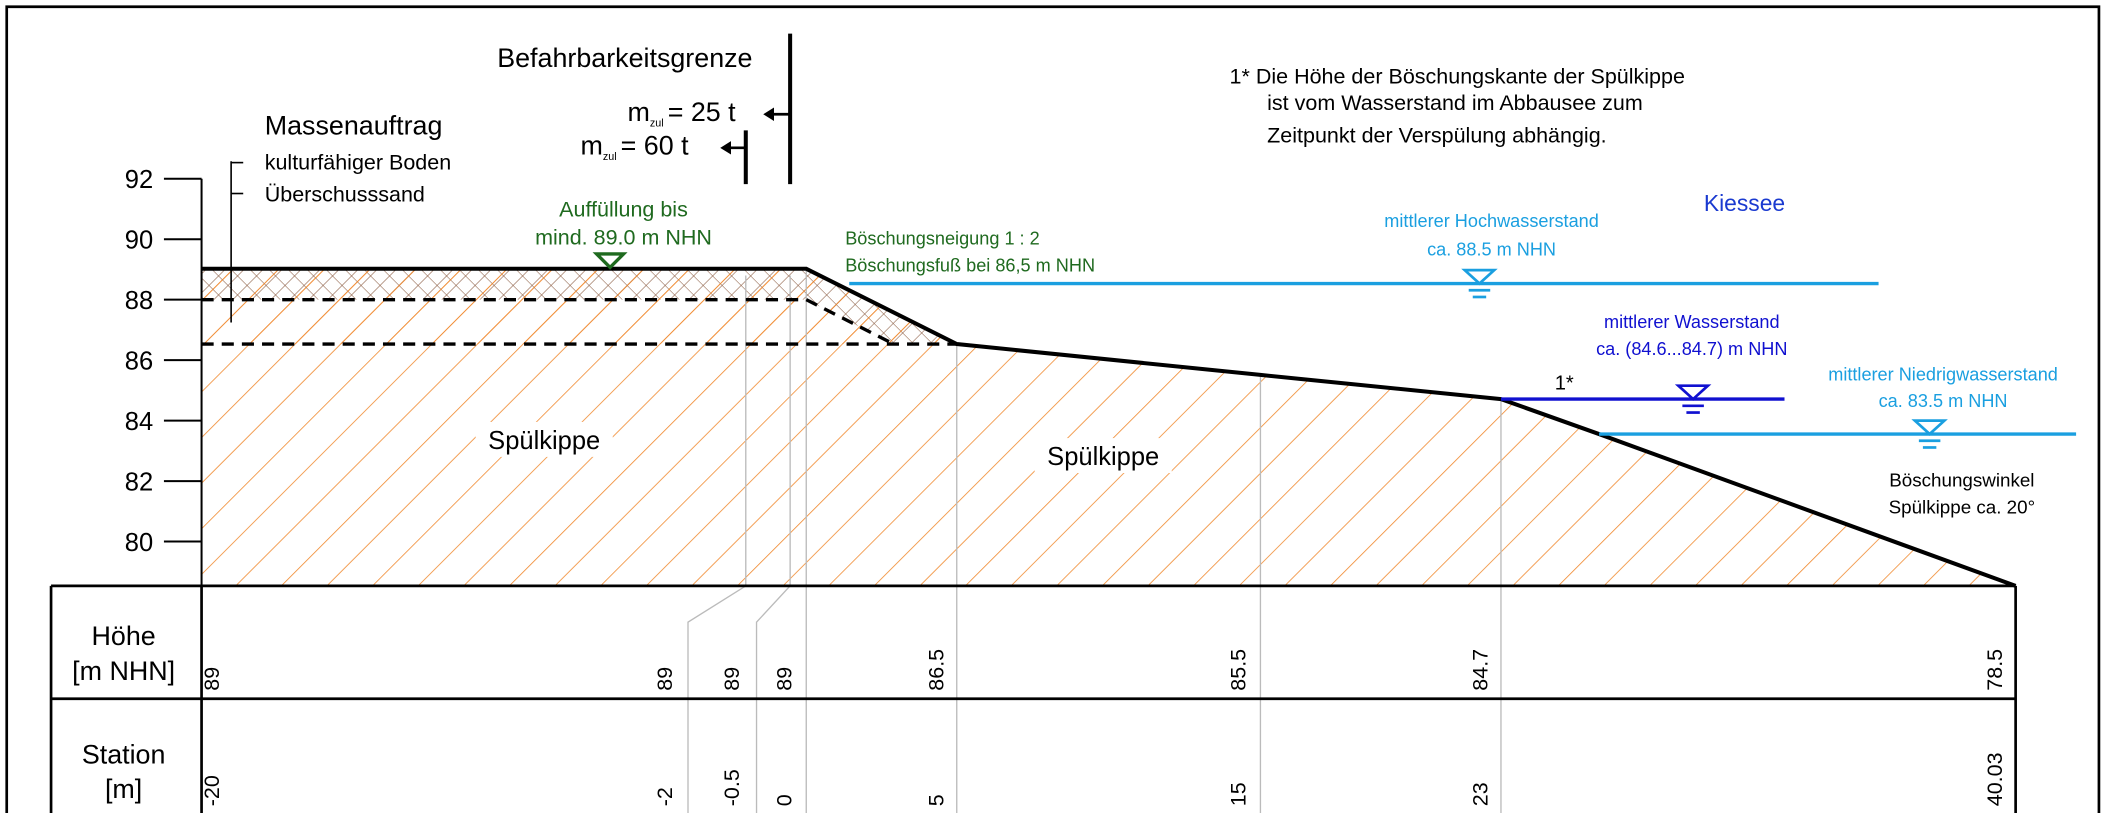  Describe the element at coordinates (358, 162) in the screenshot. I see `legend-item: kulturfähiger Boden` at that location.